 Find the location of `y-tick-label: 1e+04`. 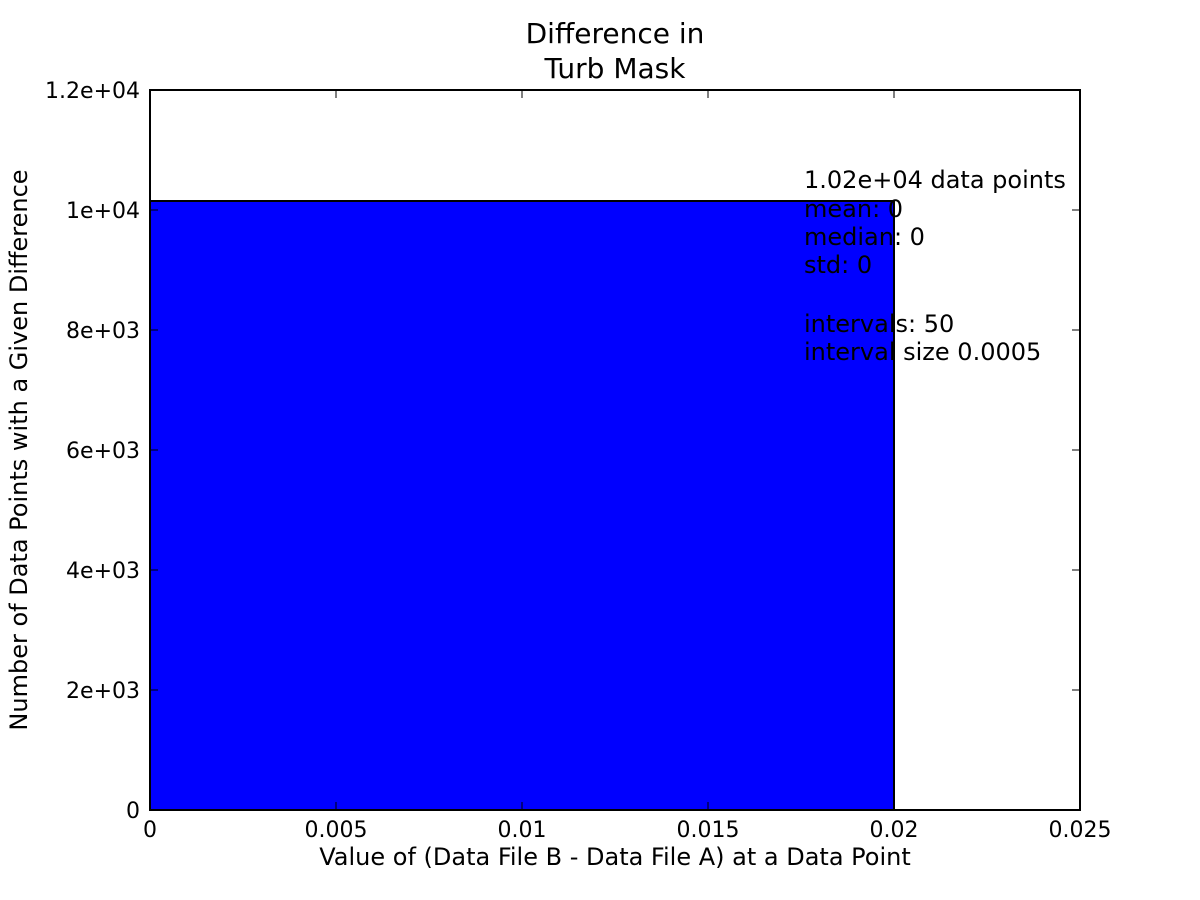

y-tick-label: 1e+04 is located at coordinates (103, 211).